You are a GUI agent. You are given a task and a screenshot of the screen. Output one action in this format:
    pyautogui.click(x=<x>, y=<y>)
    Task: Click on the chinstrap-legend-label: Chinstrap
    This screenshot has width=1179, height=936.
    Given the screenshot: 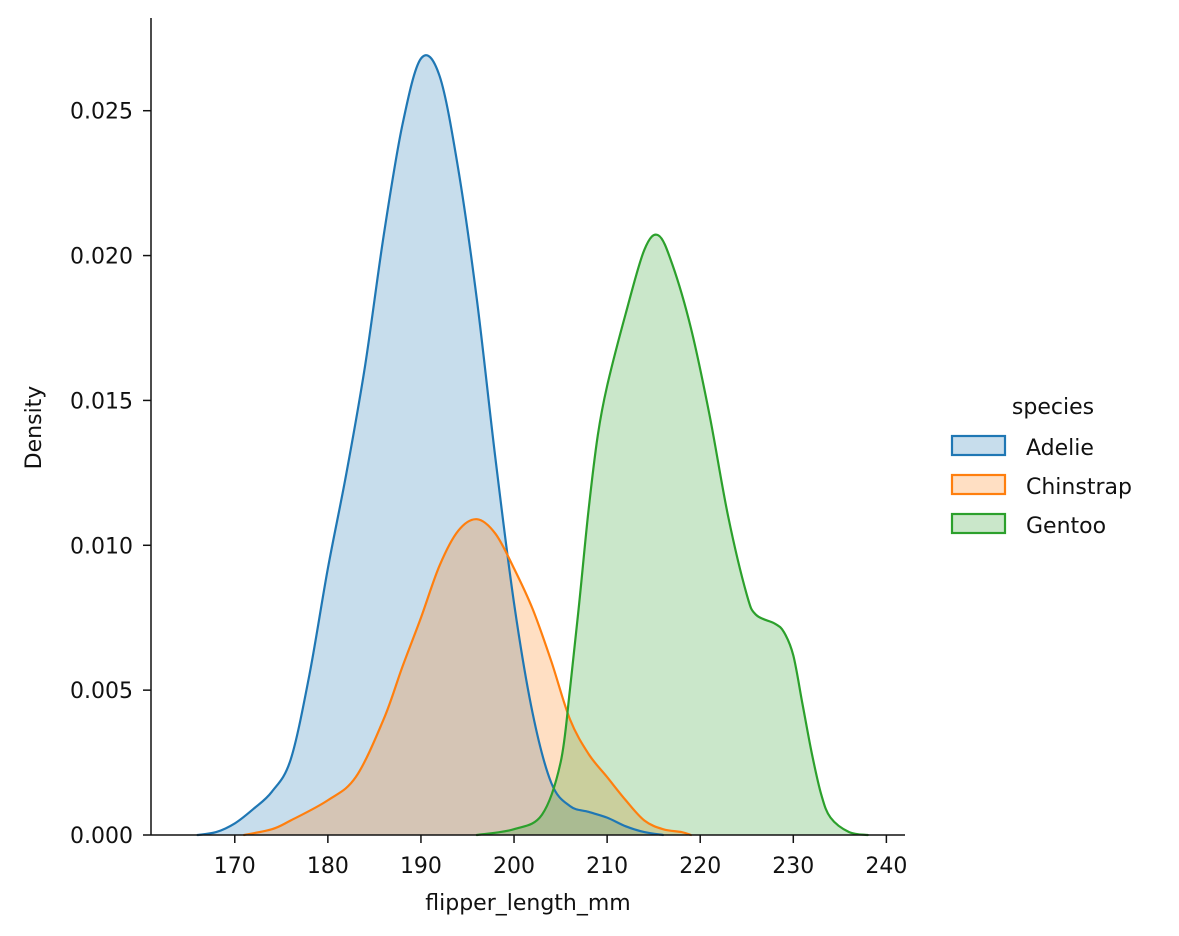 What is the action you would take?
    pyautogui.click(x=1079, y=487)
    